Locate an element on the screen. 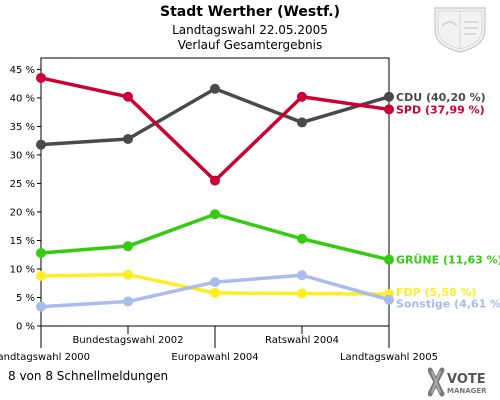  series-end-label-spd: SPD (37,99 %) is located at coordinates (440, 109).